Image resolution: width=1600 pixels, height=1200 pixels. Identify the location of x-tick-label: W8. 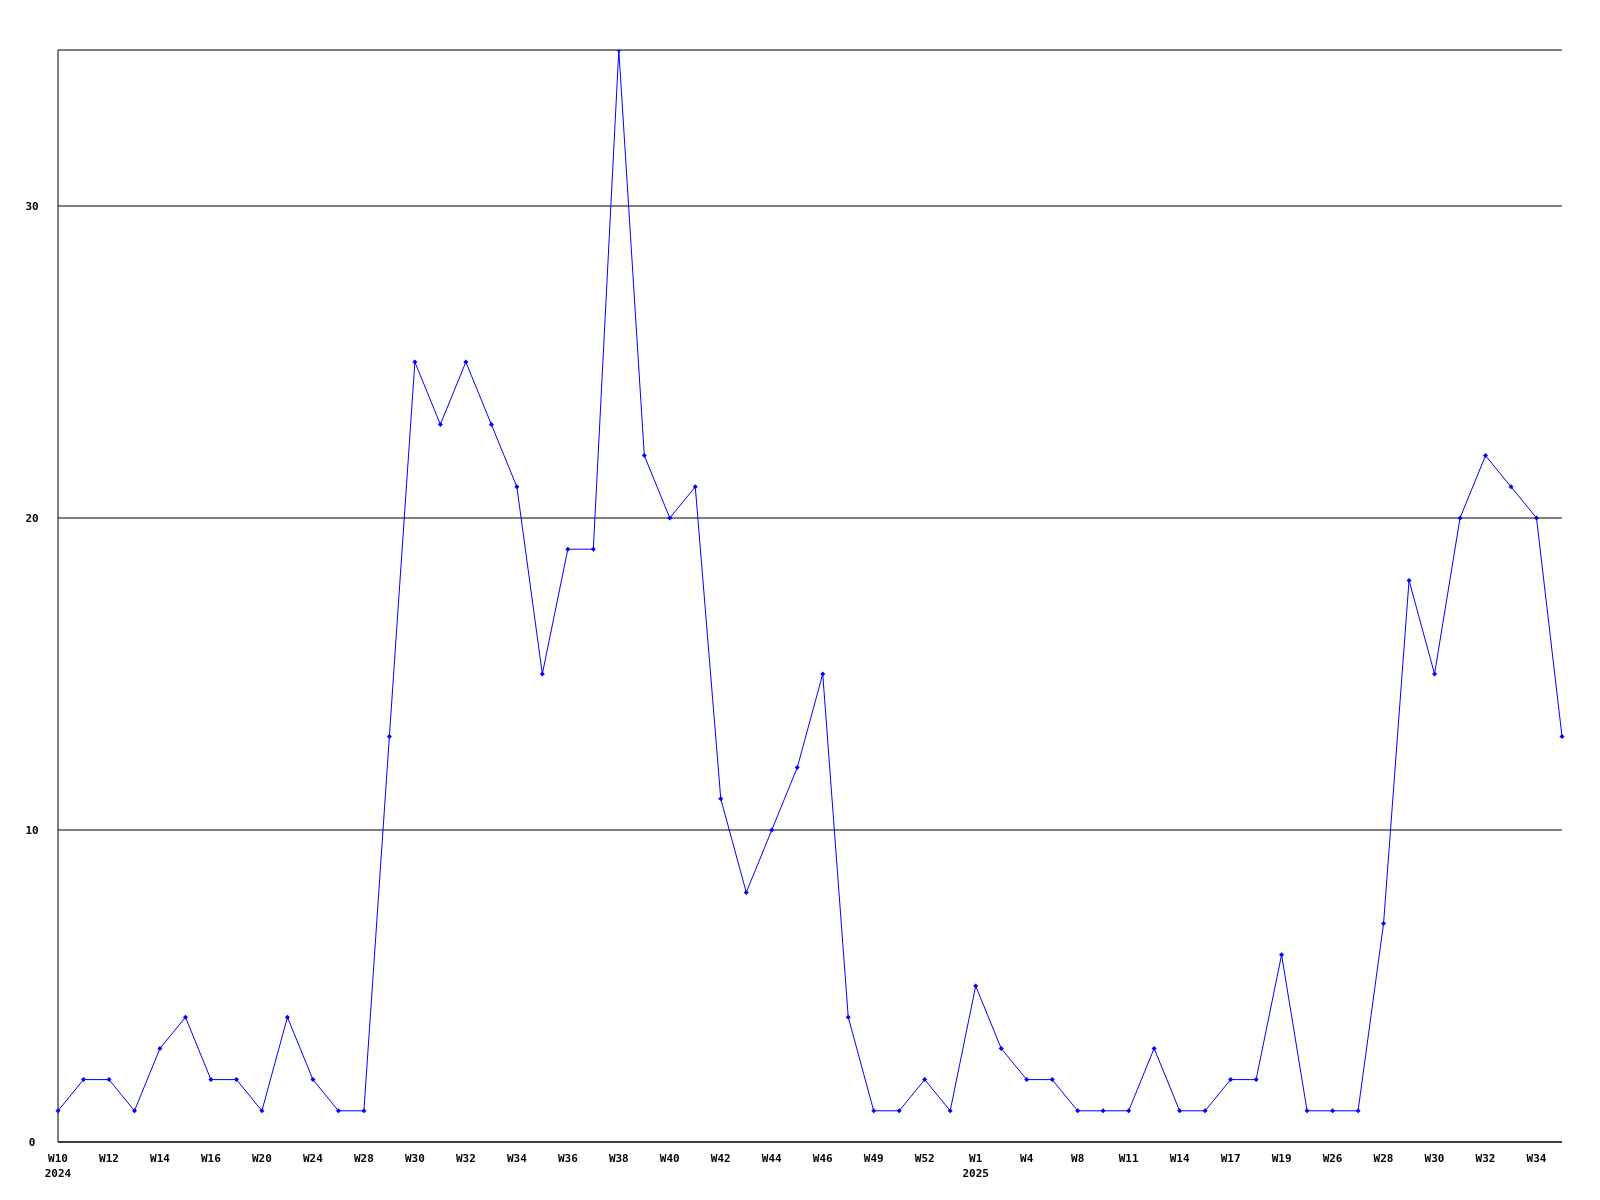
(1078, 1158).